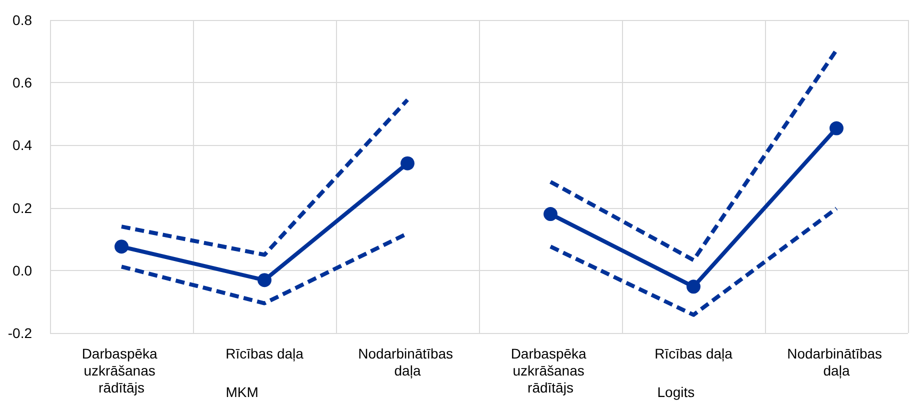 The image size is (915, 408). What do you see at coordinates (22, 20) in the screenshot?
I see `y-tick-label: 0.8` at bounding box center [22, 20].